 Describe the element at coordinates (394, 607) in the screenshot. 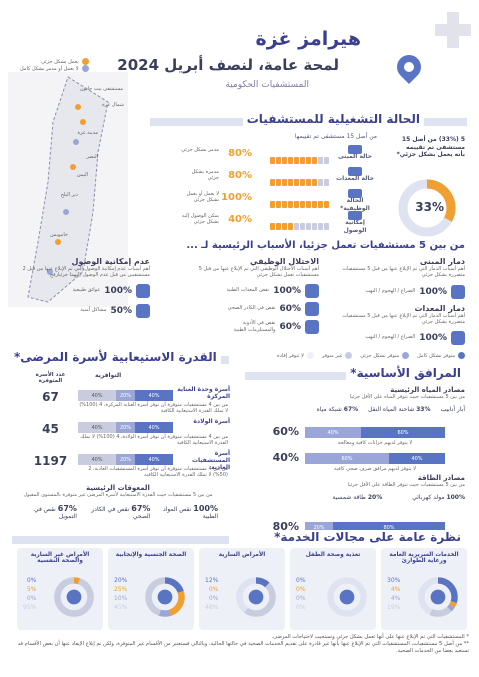

I see `service-card-value: 19%` at that location.